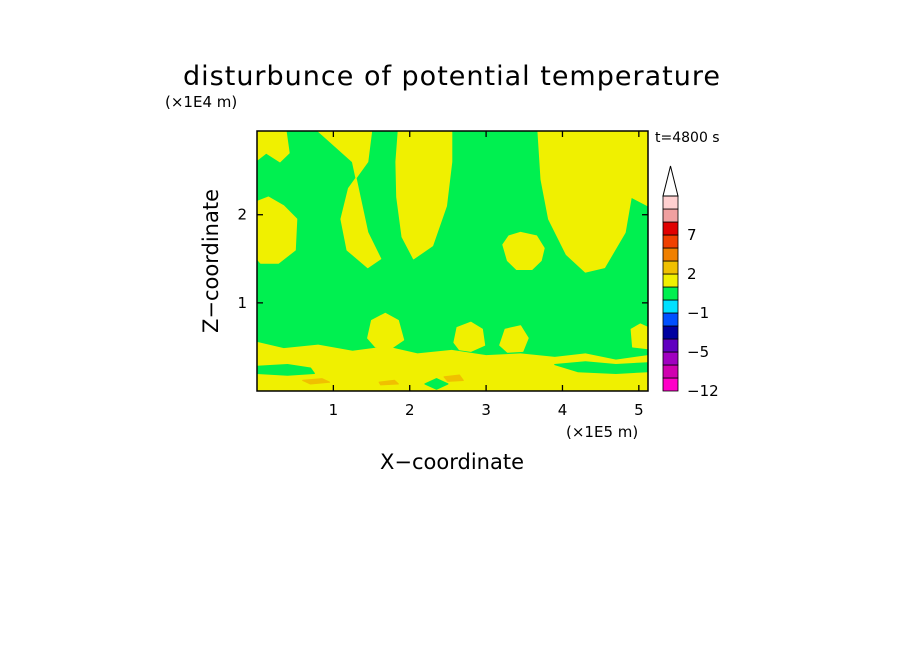 The width and height of the screenshot is (904, 654). I want to click on colorbar-label: 7, so click(692, 235).